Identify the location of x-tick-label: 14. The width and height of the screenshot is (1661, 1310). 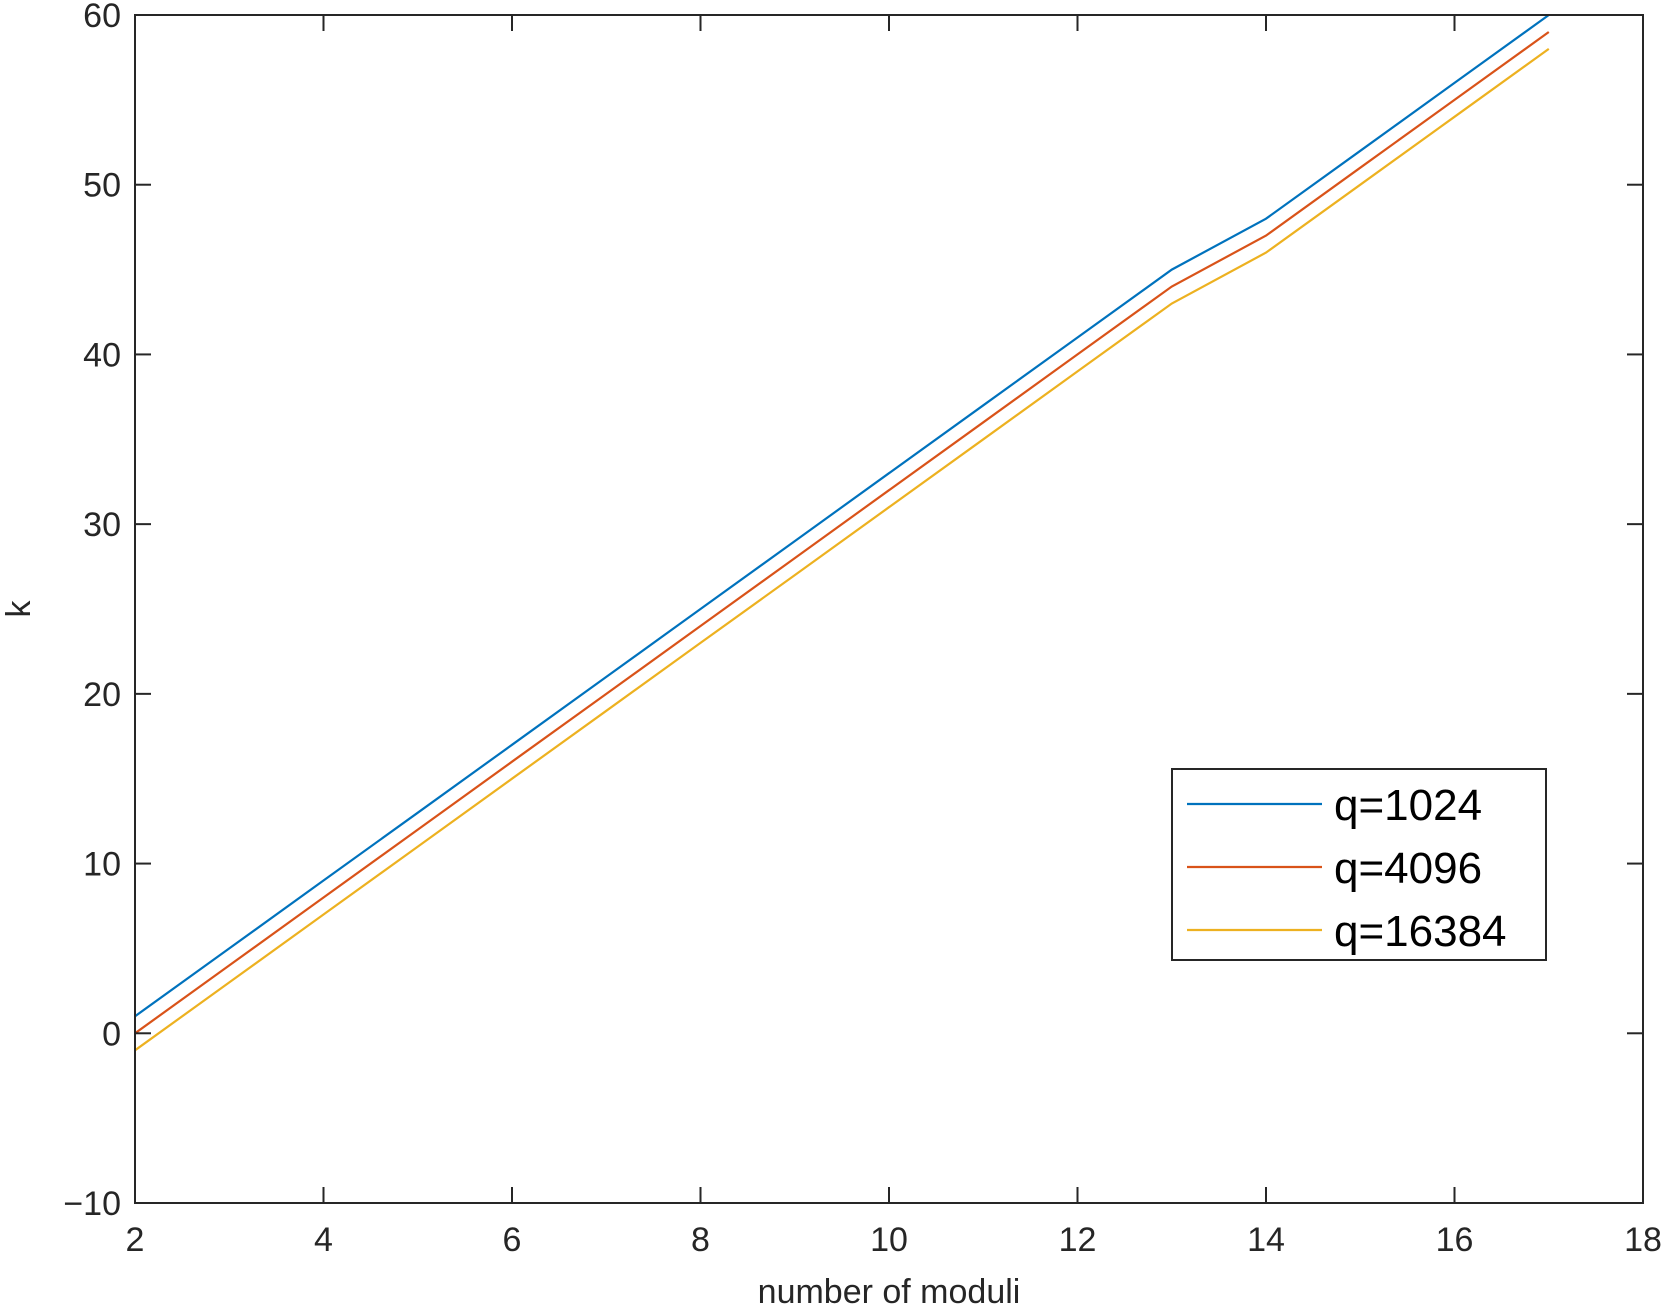
(1266, 1240).